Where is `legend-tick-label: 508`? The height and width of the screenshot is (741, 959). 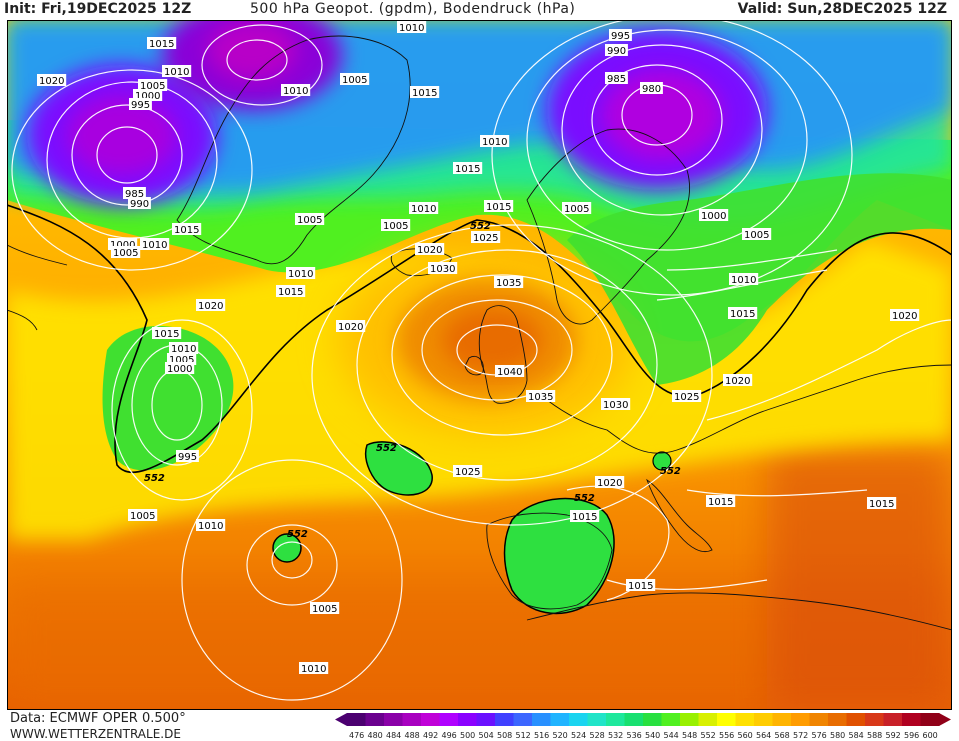
legend-tick-label: 508 is located at coordinates (504, 735).